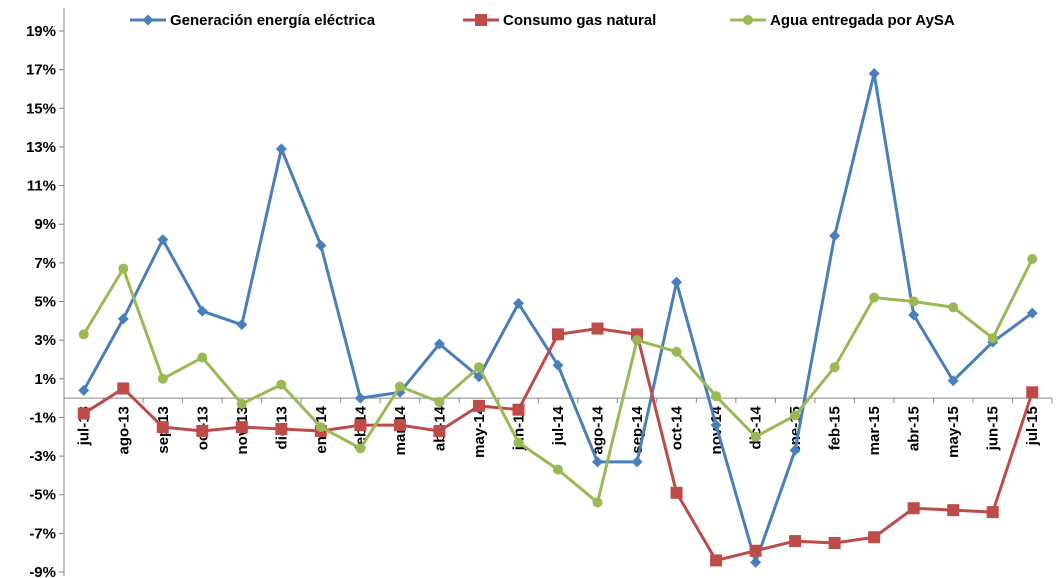  What do you see at coordinates (1032, 426) in the screenshot?
I see `x-tick-label: jul-15` at bounding box center [1032, 426].